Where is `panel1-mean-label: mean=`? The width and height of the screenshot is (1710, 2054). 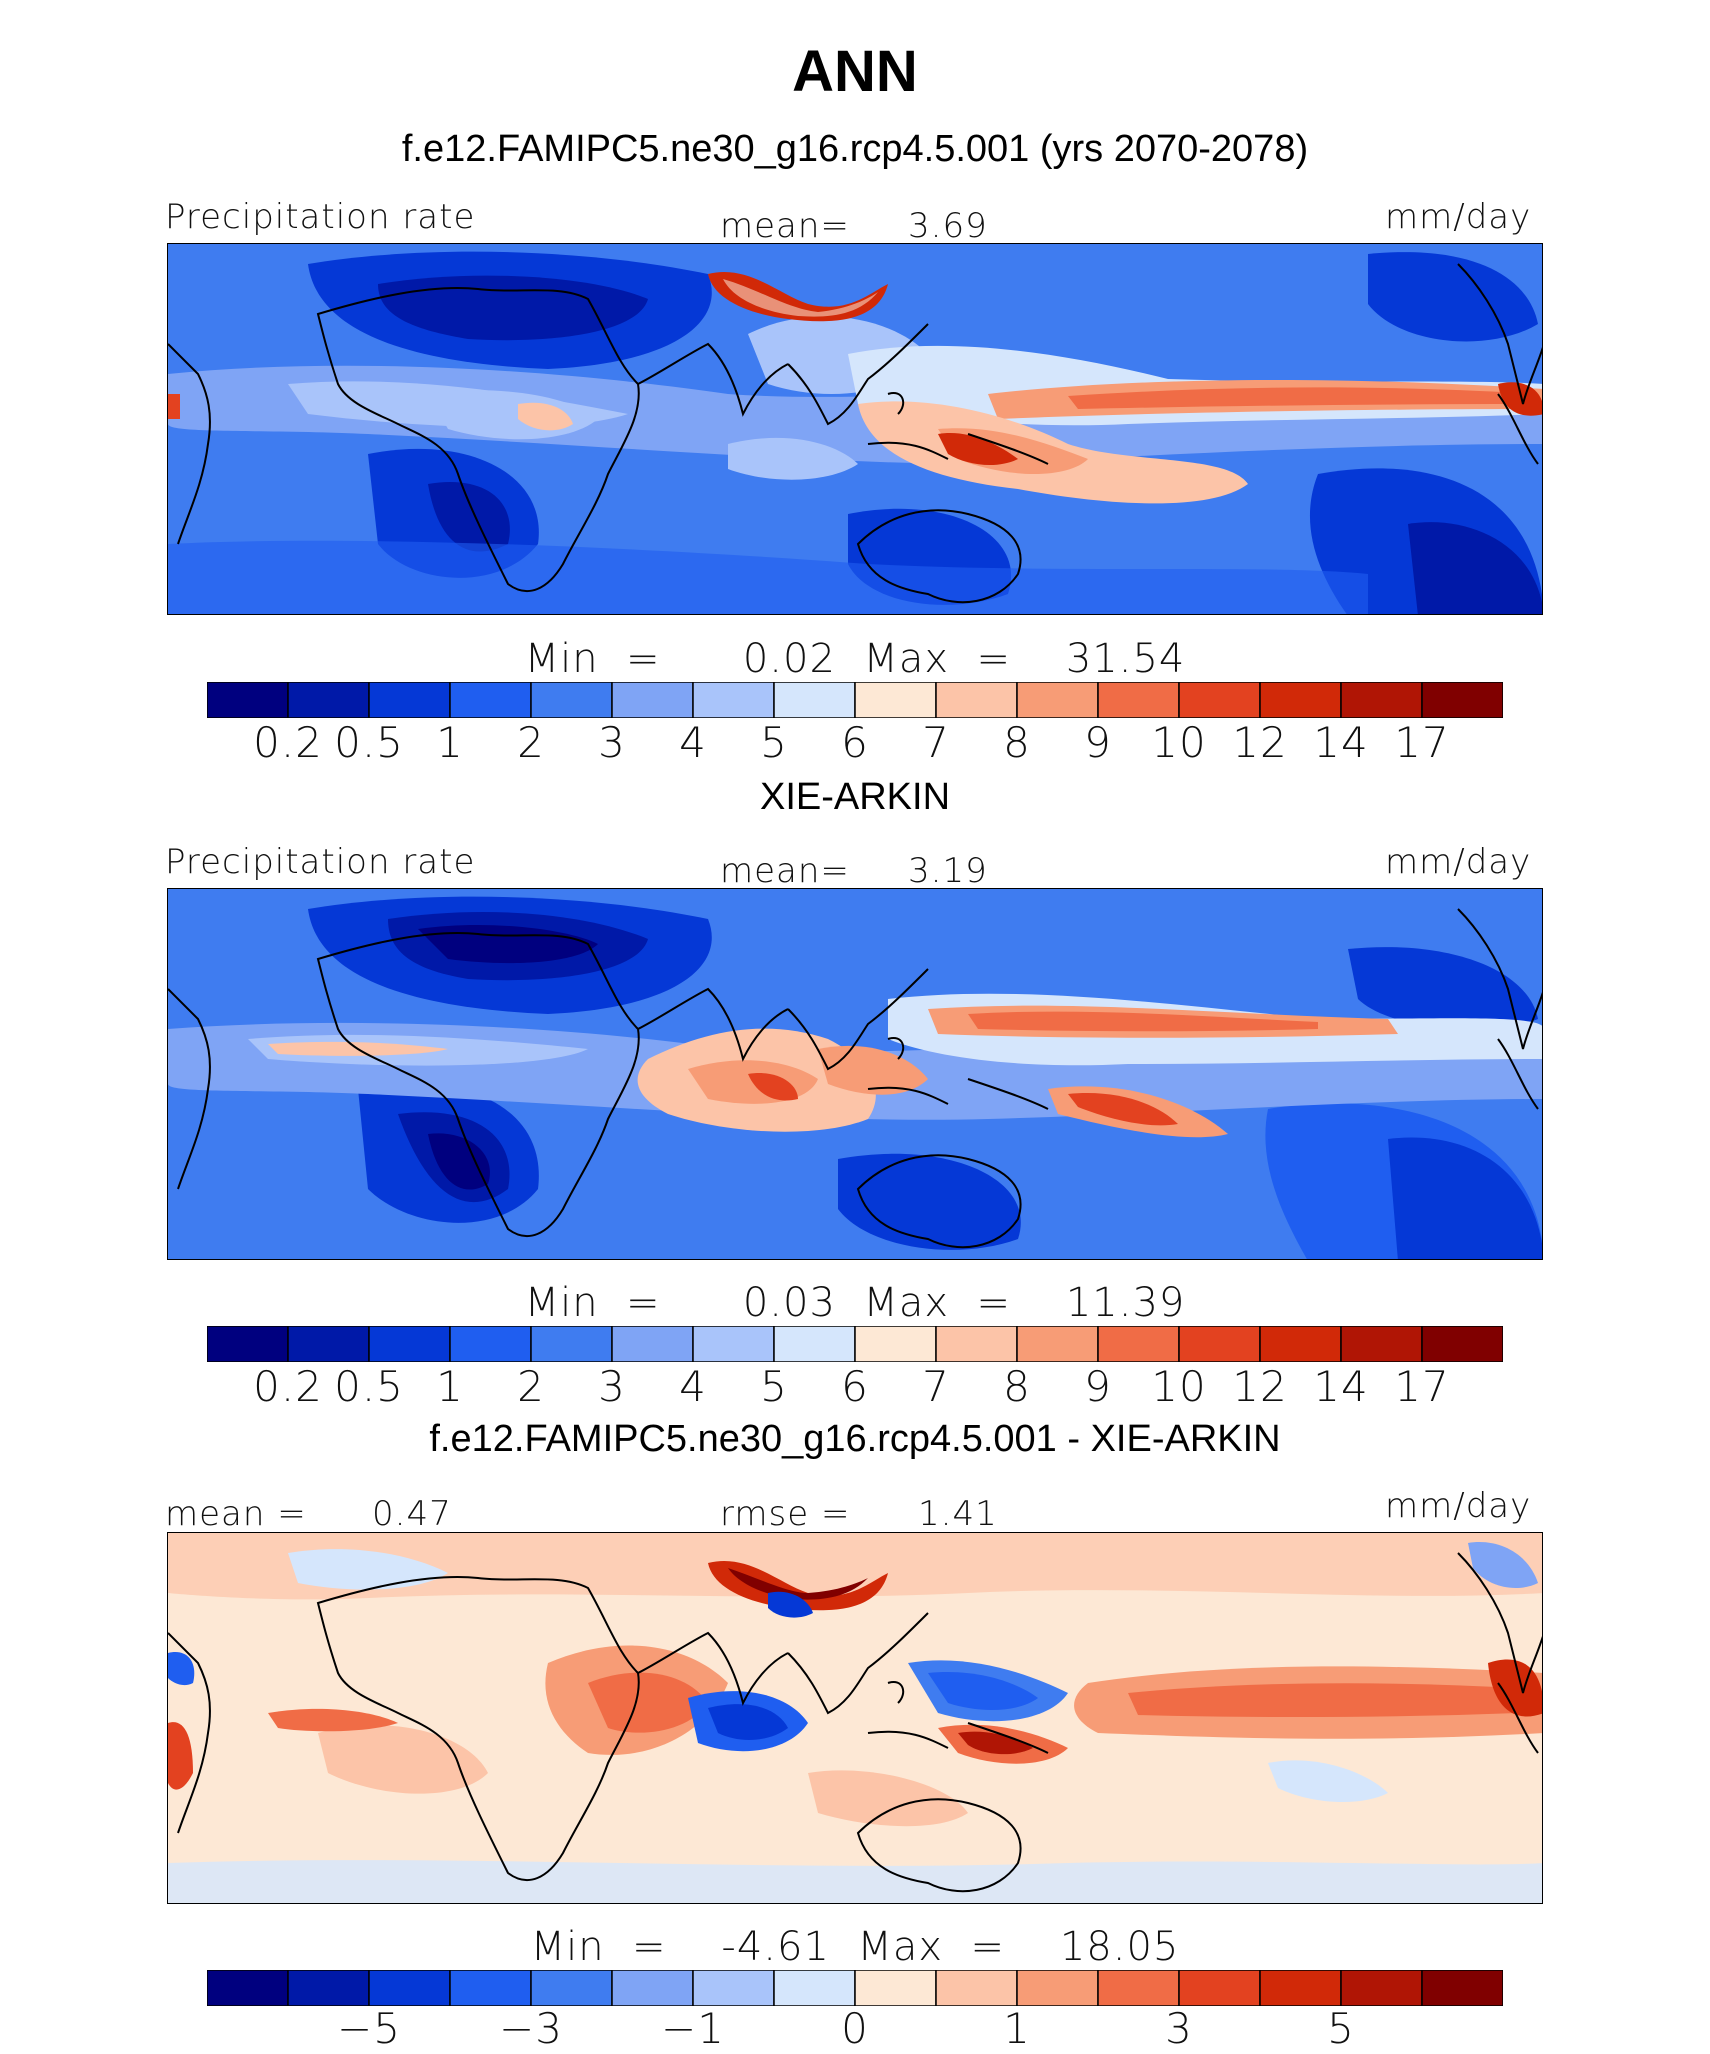
panel1-mean-label: mean= is located at coordinates (785, 226).